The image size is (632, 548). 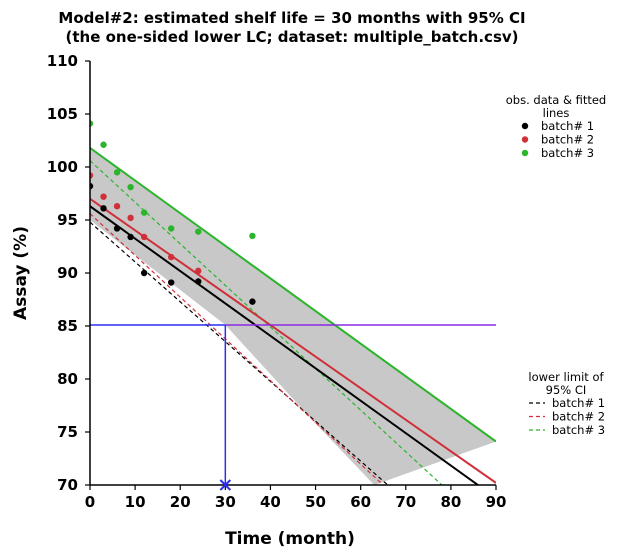 I want to click on x-tick-label: 90, so click(x=496, y=502).